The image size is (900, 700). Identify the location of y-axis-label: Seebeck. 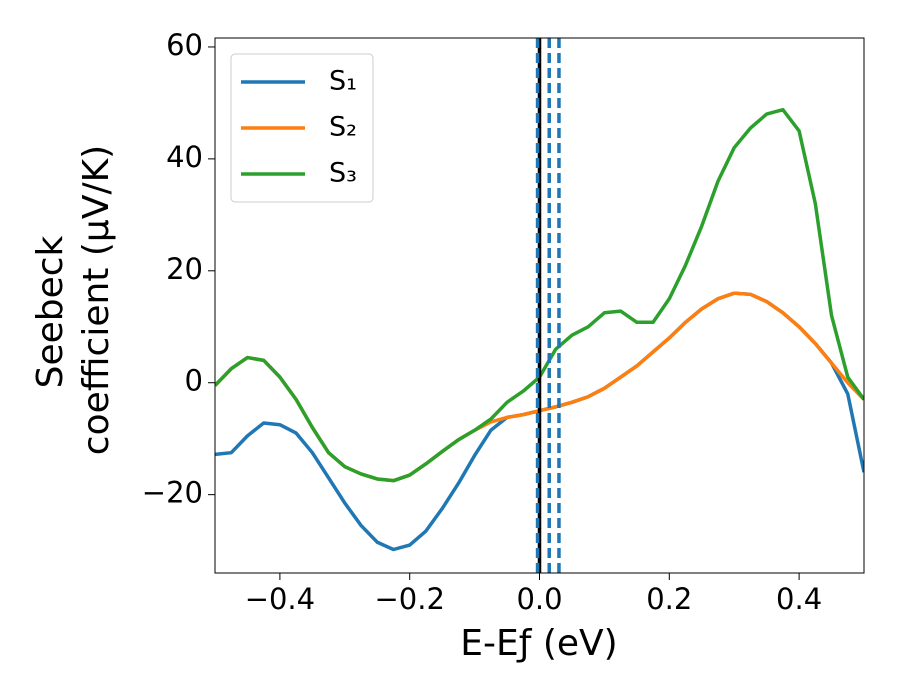
(50, 311).